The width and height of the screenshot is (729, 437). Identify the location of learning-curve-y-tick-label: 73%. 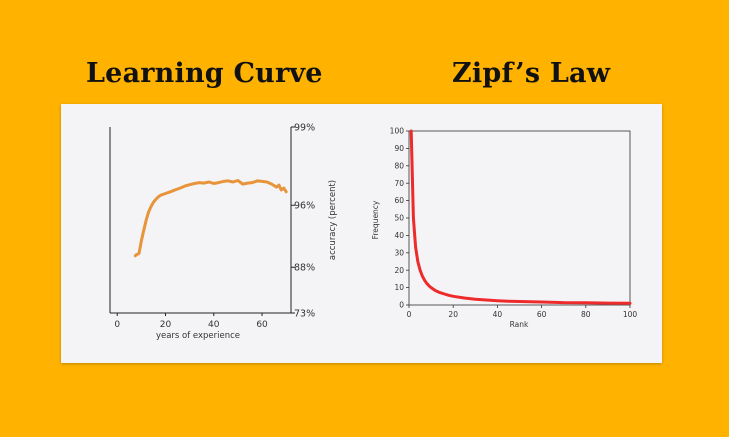
(304, 314).